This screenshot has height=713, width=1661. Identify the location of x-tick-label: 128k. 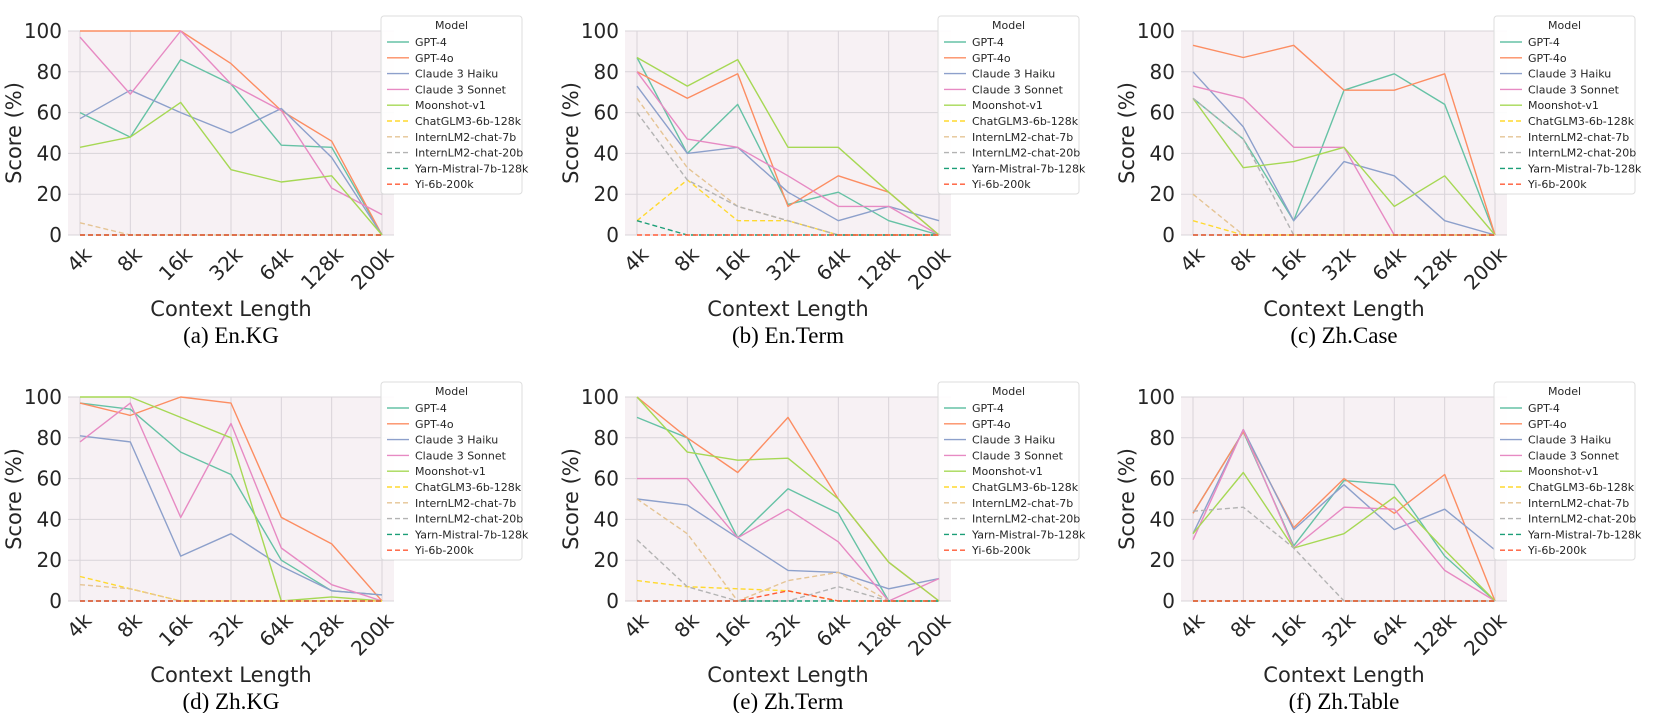
(322, 268).